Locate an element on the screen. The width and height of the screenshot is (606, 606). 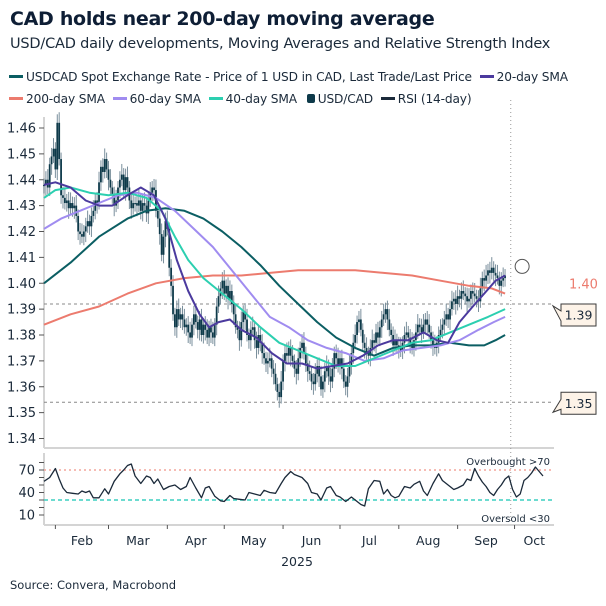
price-y-tick-label: 1.44 is located at coordinates (21, 180).